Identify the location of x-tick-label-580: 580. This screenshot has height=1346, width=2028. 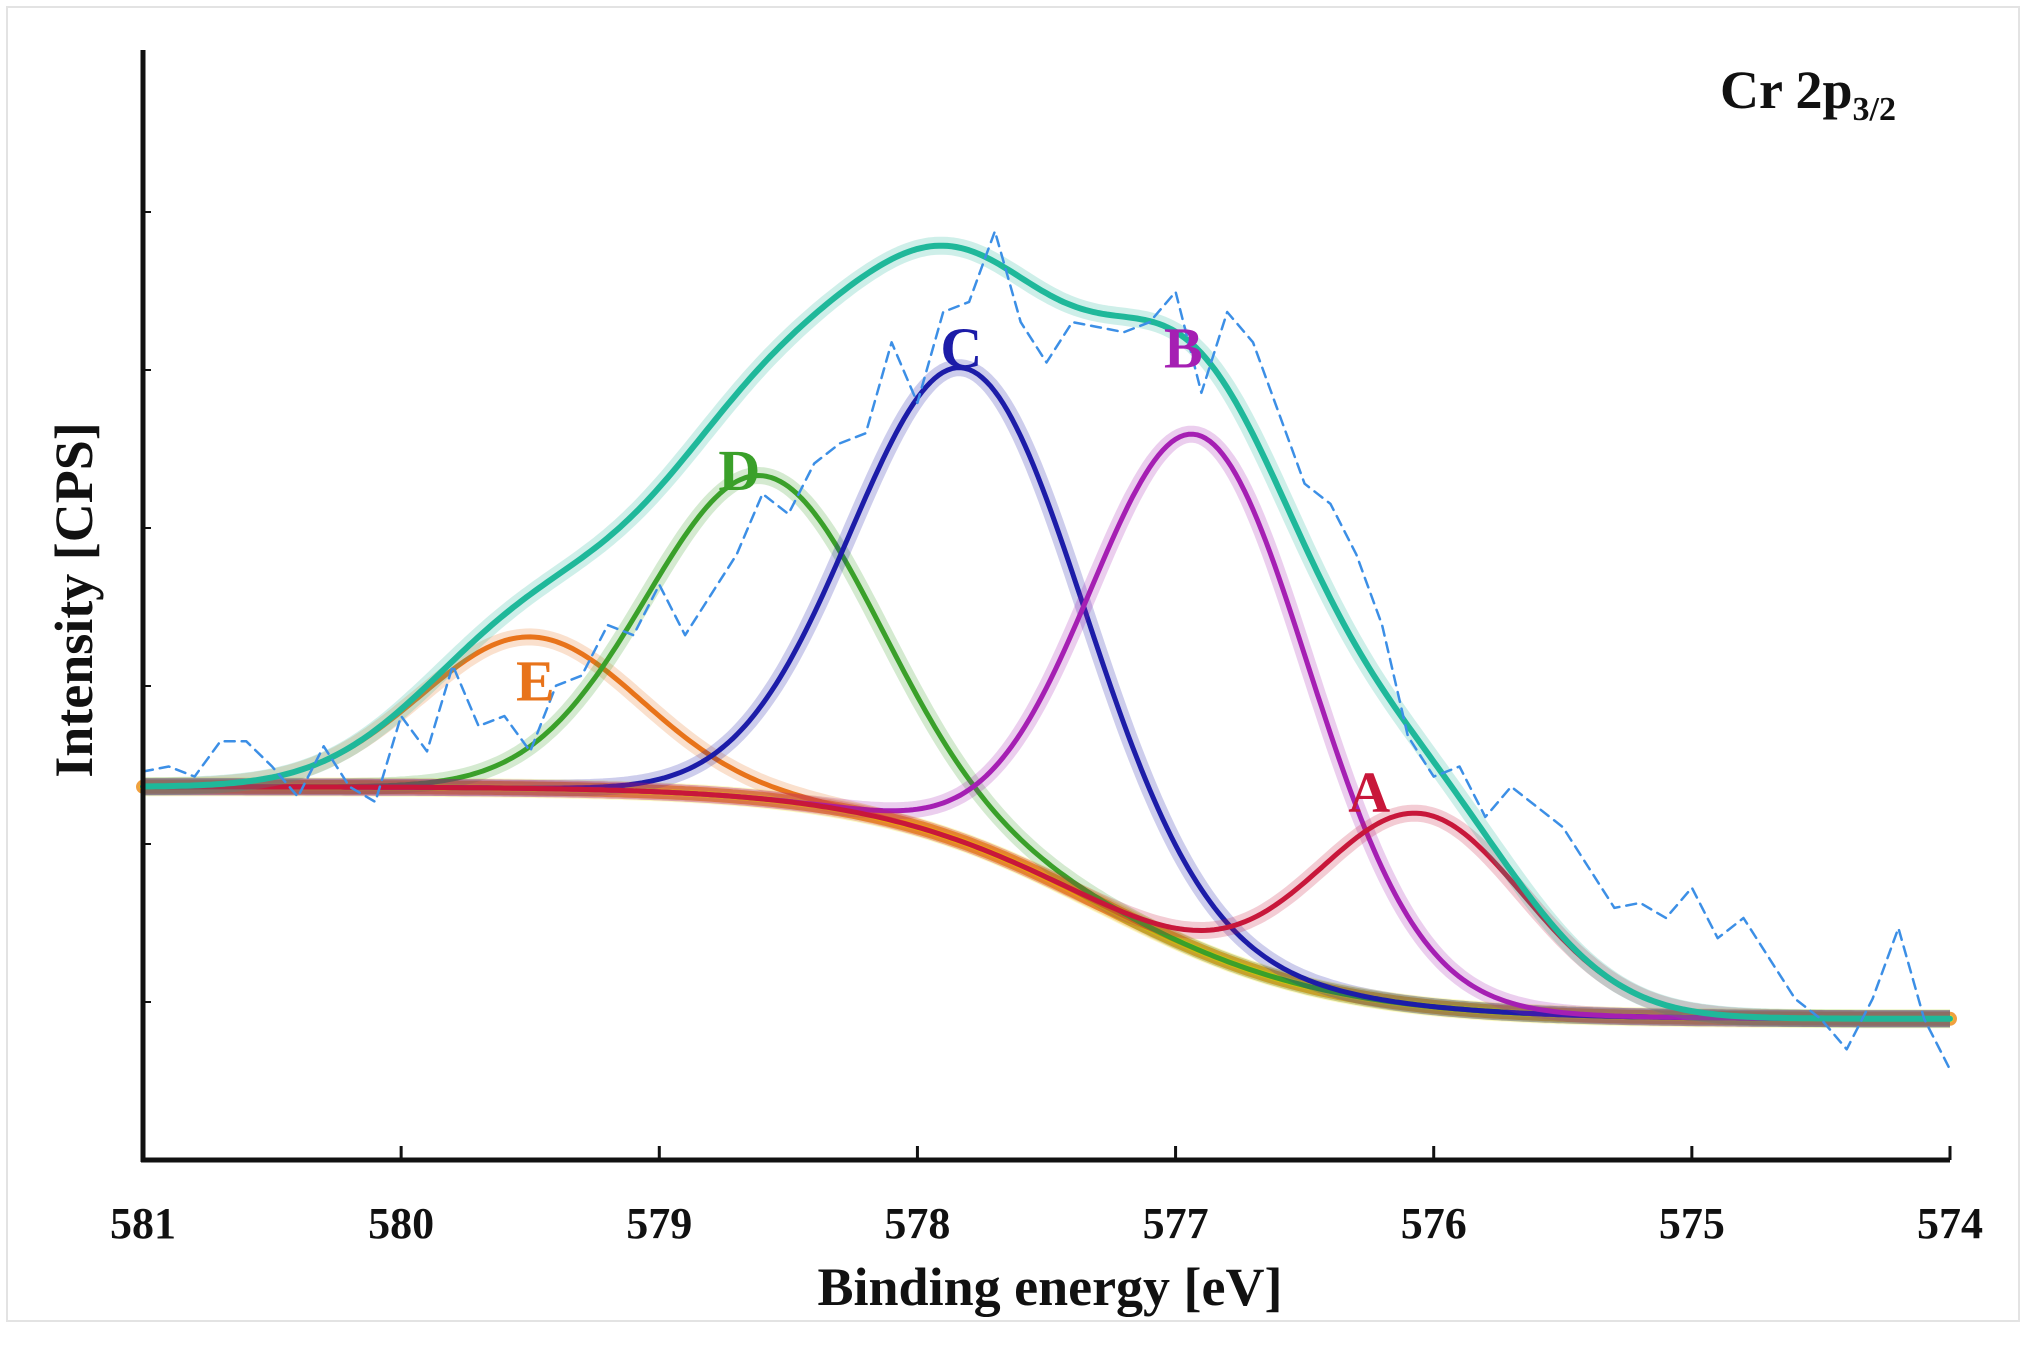
(401, 1223).